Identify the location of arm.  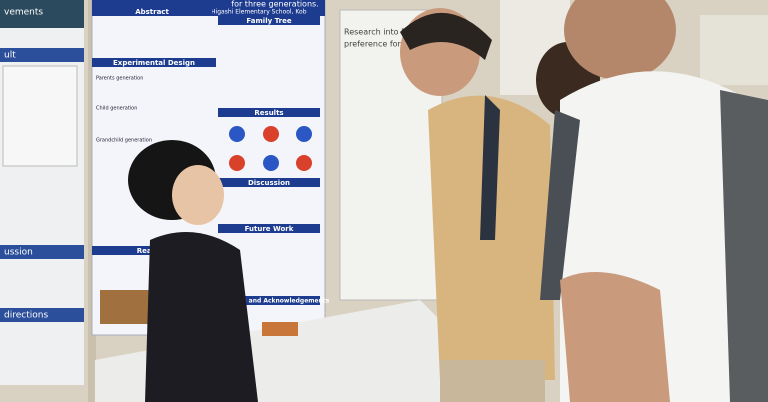
(615, 337).